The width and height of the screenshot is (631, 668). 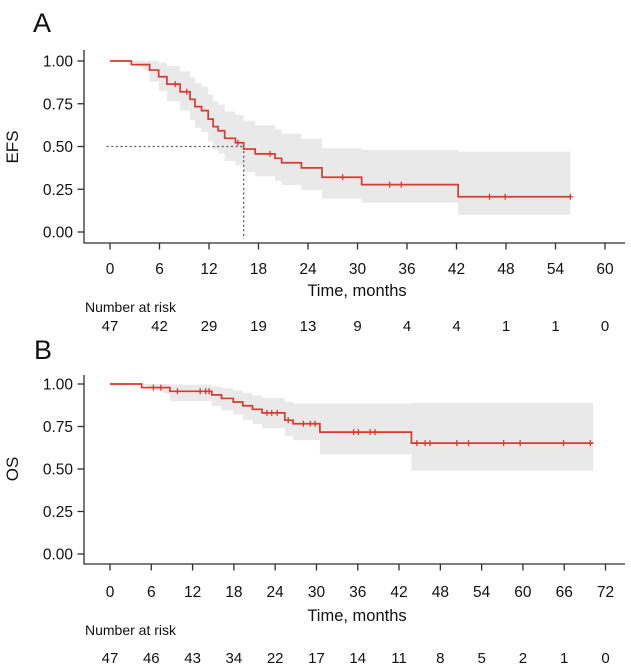 What do you see at coordinates (367, 427) in the screenshot?
I see `confidence-band` at bounding box center [367, 427].